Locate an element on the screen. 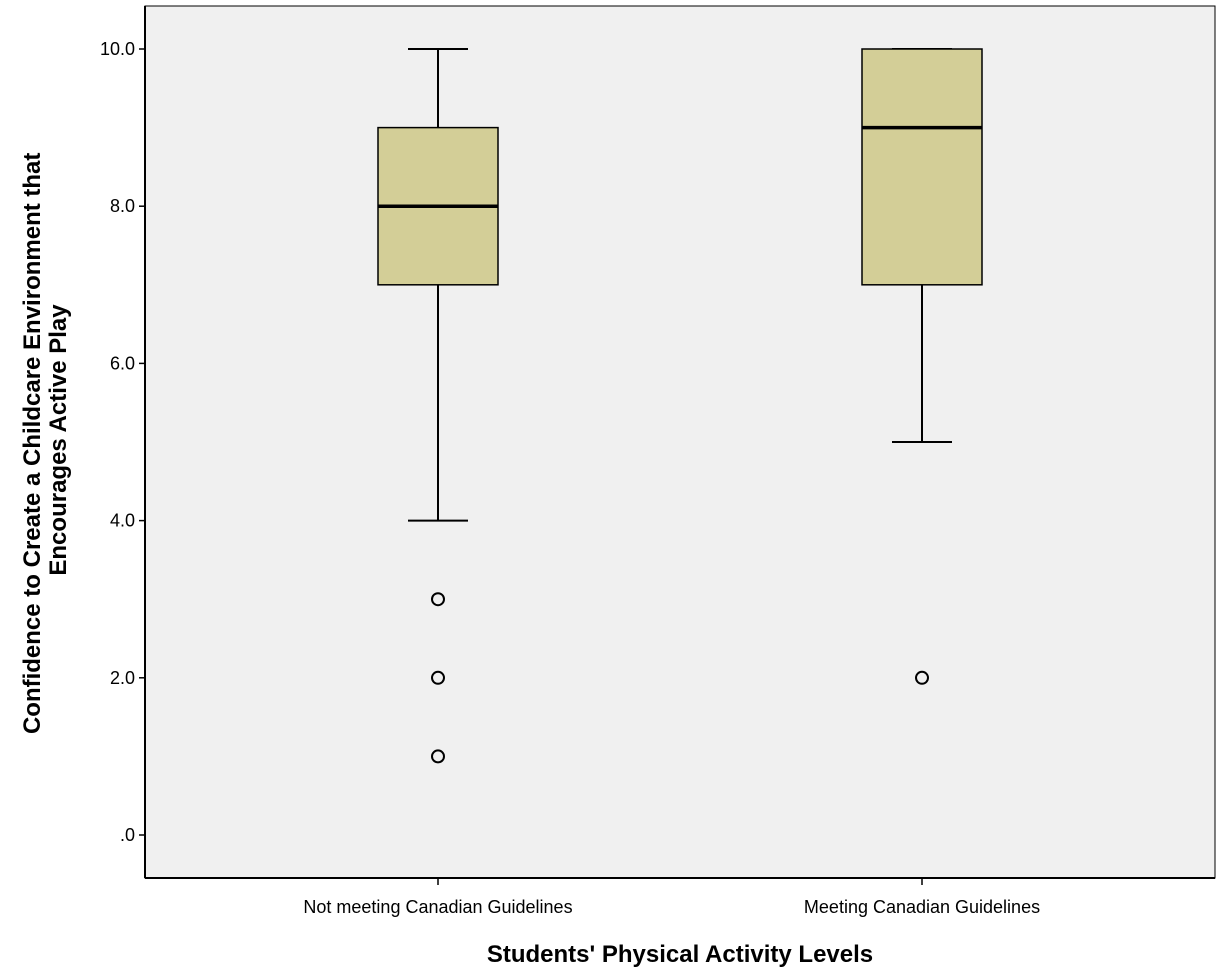  y-tick-label: 2.0 is located at coordinates (122, 678).